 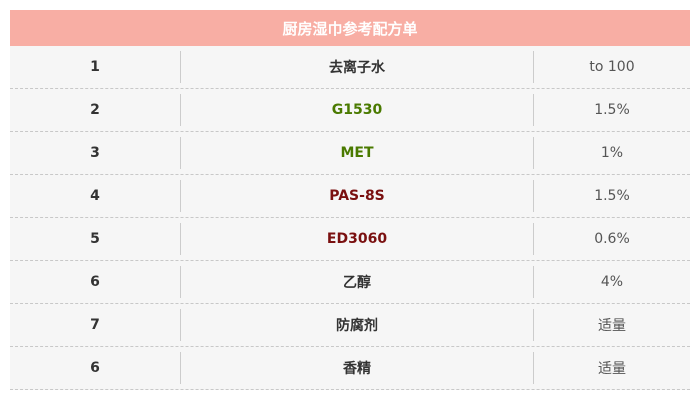 What do you see at coordinates (357, 67) in the screenshot?
I see `ingredient-name: 去离子水` at bounding box center [357, 67].